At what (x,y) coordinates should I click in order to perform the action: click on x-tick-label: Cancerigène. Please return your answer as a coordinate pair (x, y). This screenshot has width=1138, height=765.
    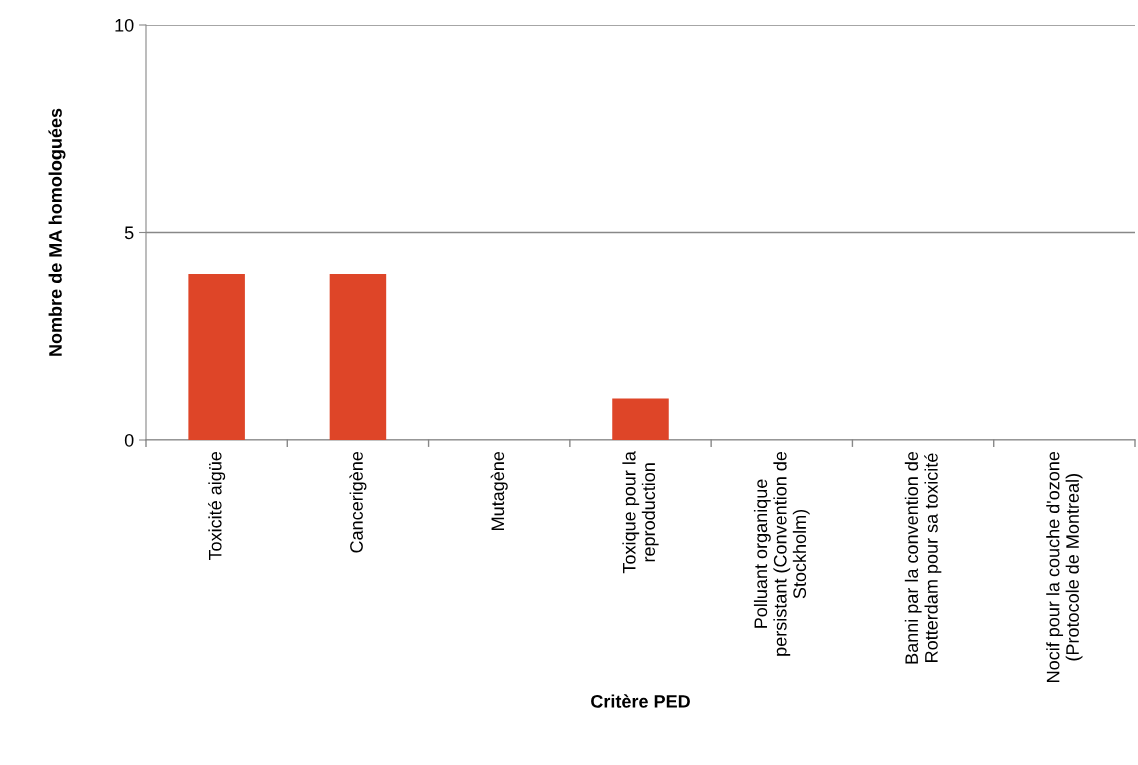
    Looking at the image, I should click on (358, 502).